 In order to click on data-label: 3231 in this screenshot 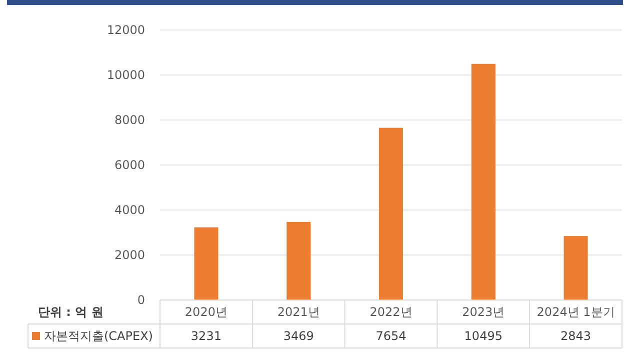, I will do `click(206, 336)`.